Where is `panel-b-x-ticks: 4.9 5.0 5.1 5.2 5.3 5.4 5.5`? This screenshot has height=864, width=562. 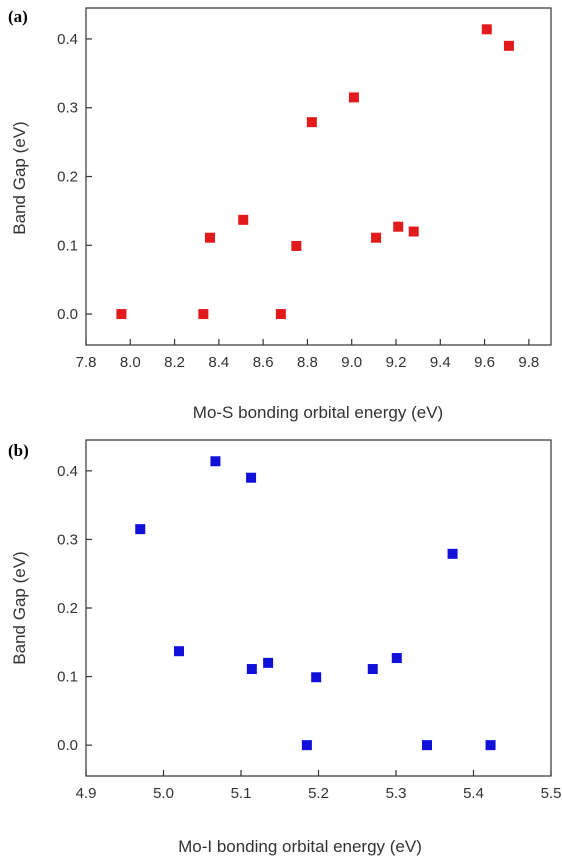
panel-b-x-ticks: 4.9 5.0 5.1 5.2 5.3 5.4 5.5 is located at coordinates (319, 786).